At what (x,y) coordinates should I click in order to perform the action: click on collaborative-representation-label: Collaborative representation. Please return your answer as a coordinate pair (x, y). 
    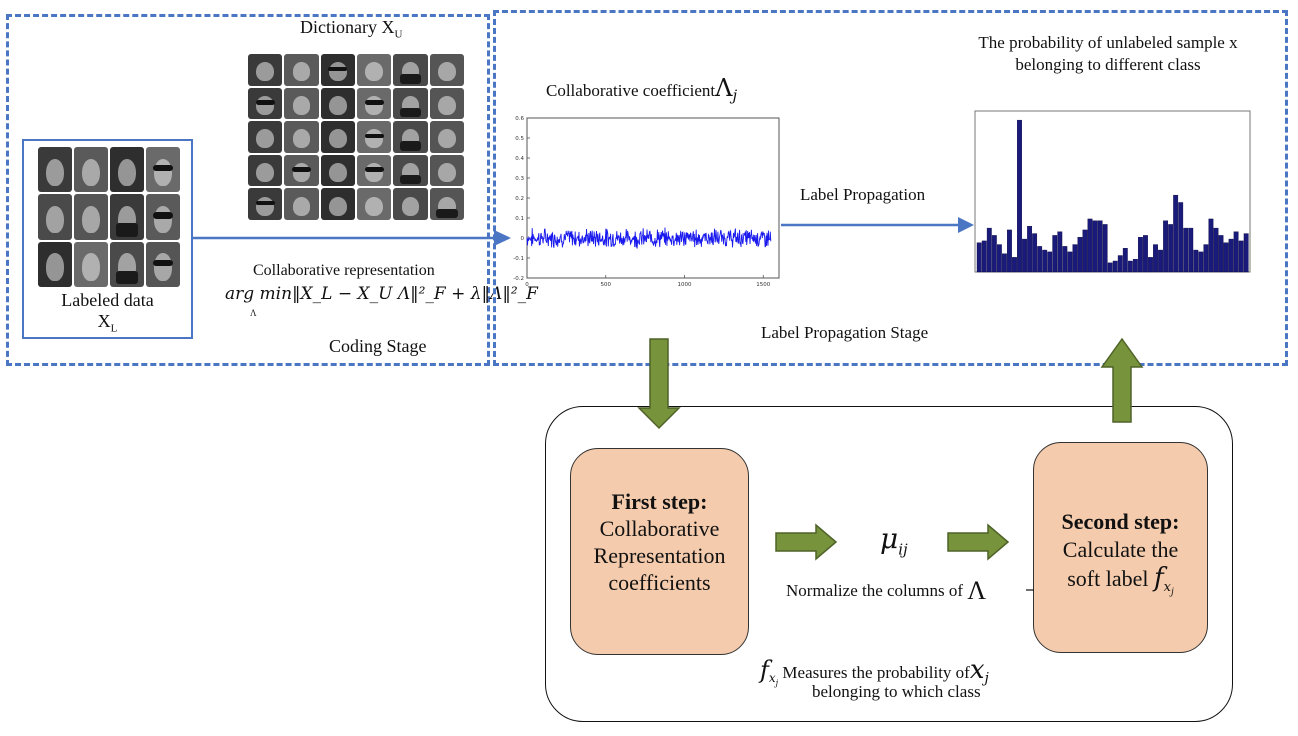
    Looking at the image, I should click on (344, 270).